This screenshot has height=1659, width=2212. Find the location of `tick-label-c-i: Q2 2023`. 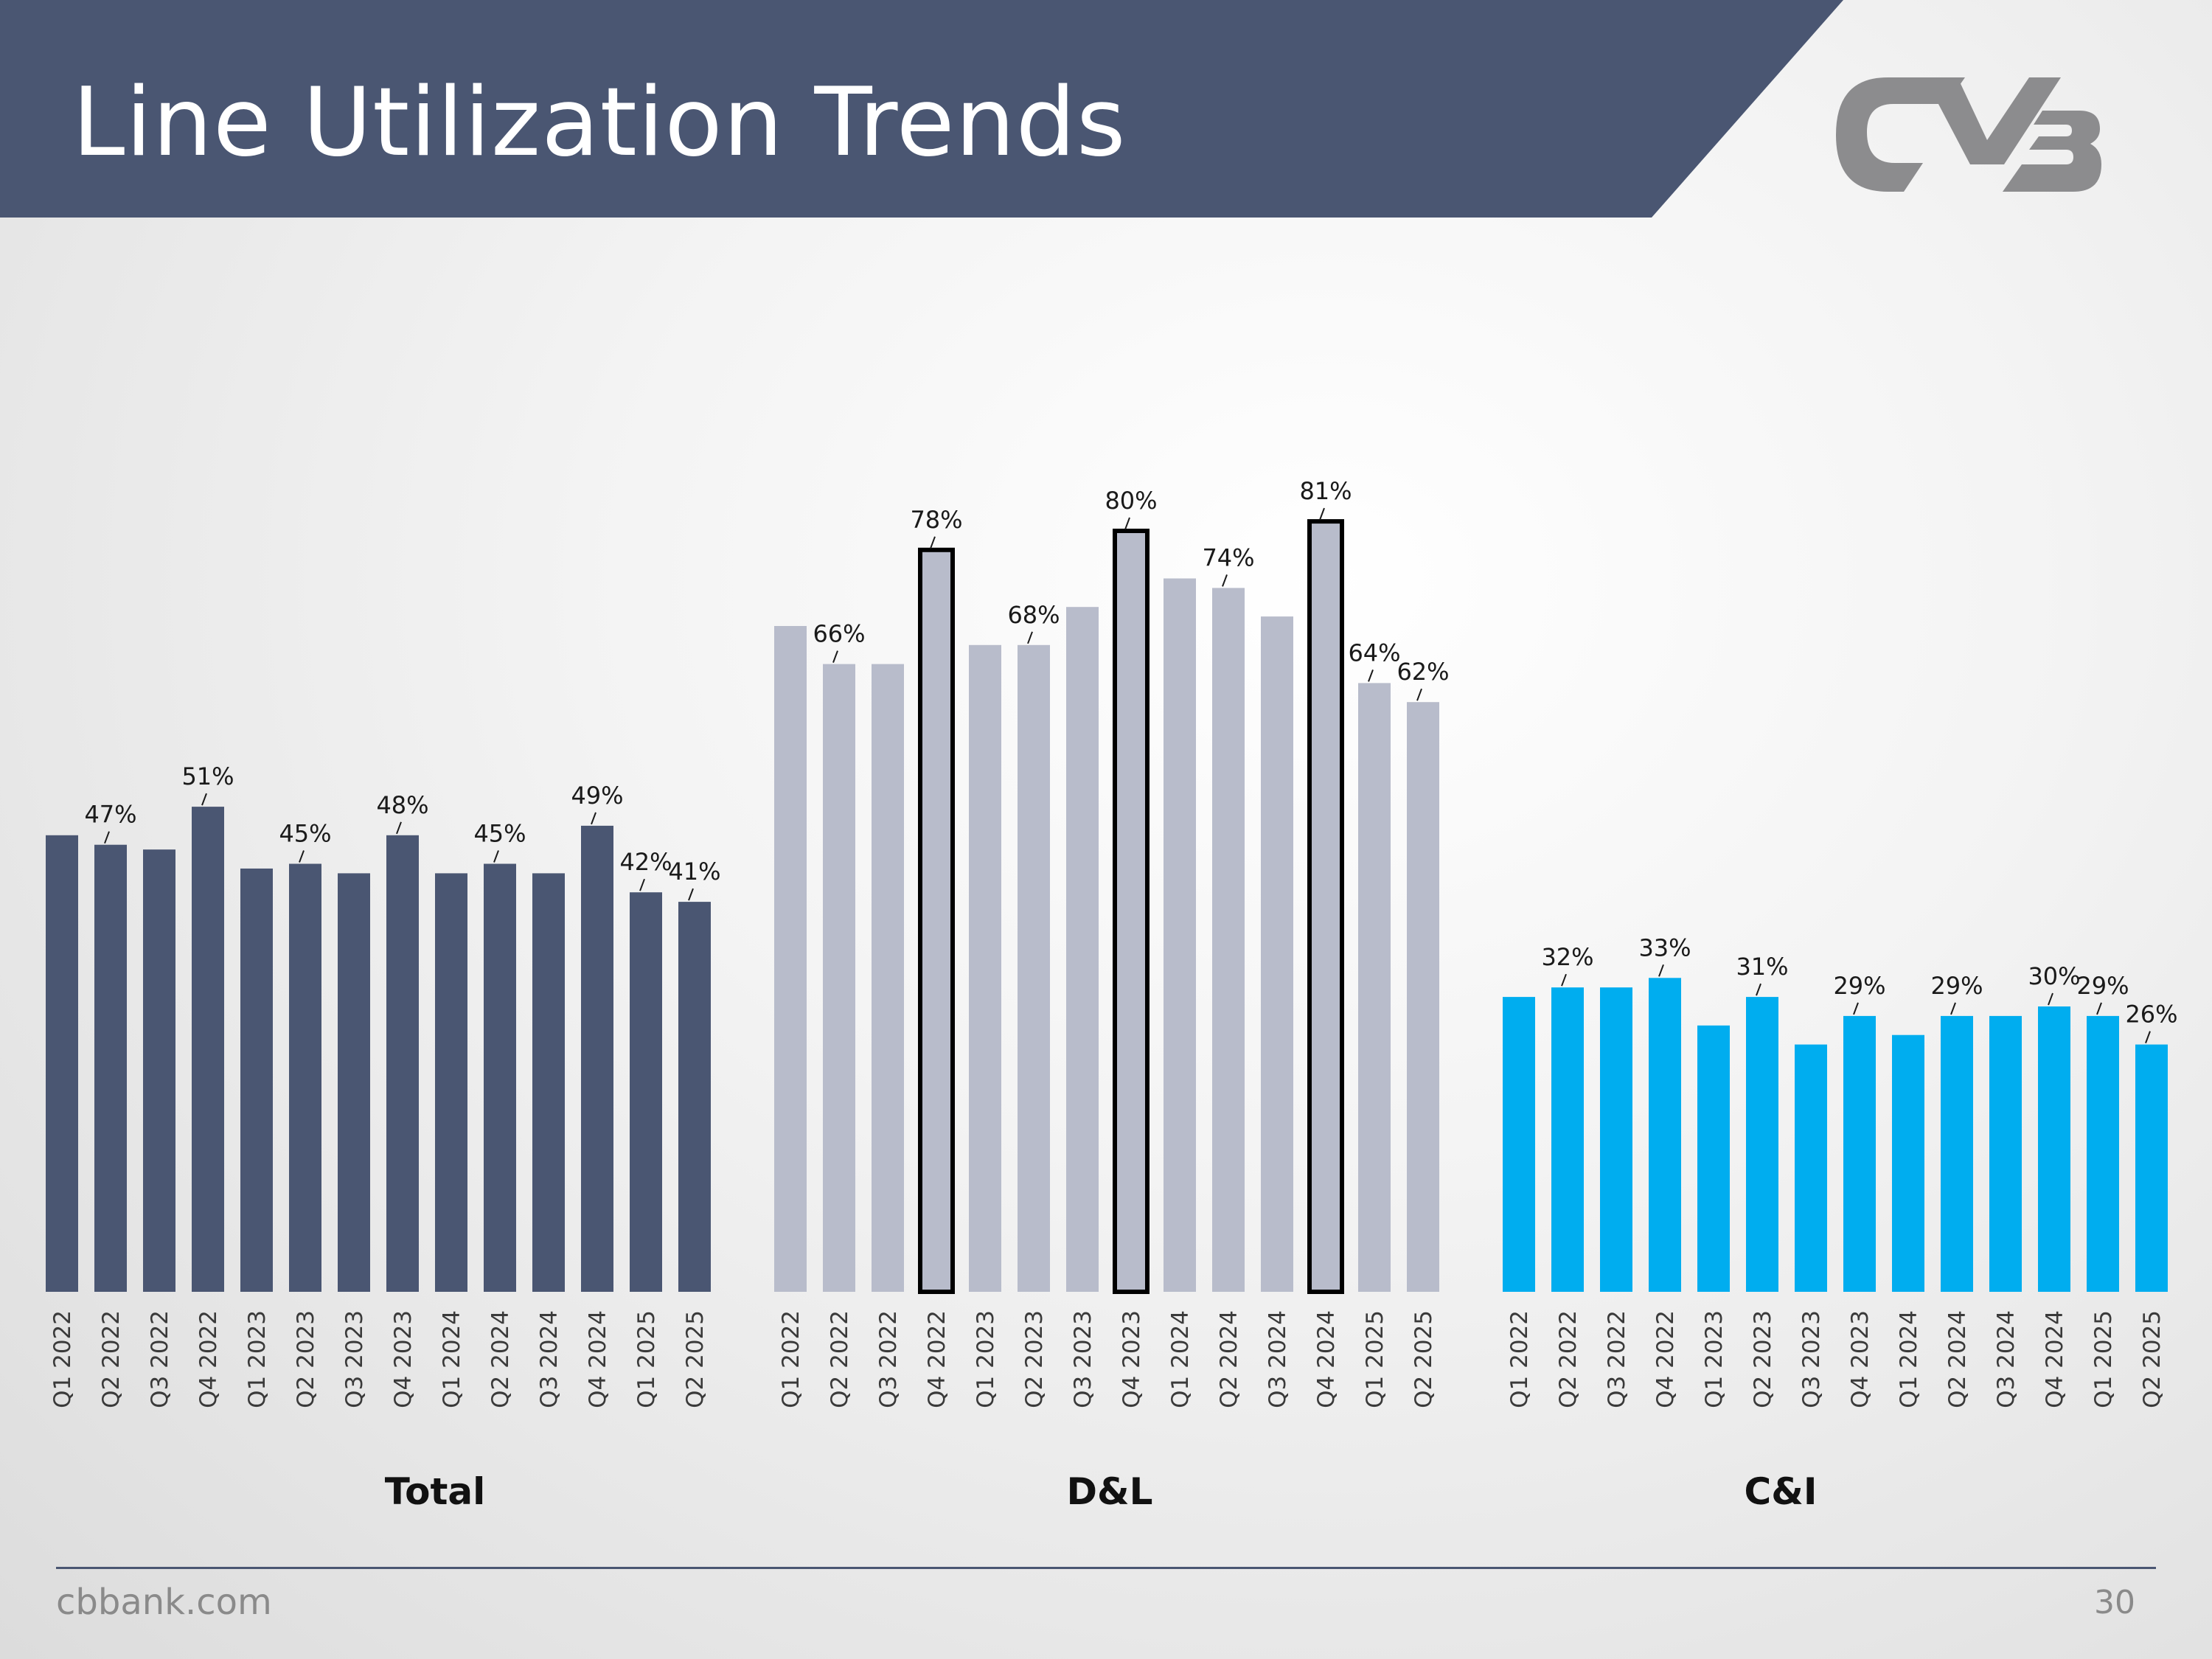

tick-label-c-i: Q2 2023 is located at coordinates (1763, 1359).